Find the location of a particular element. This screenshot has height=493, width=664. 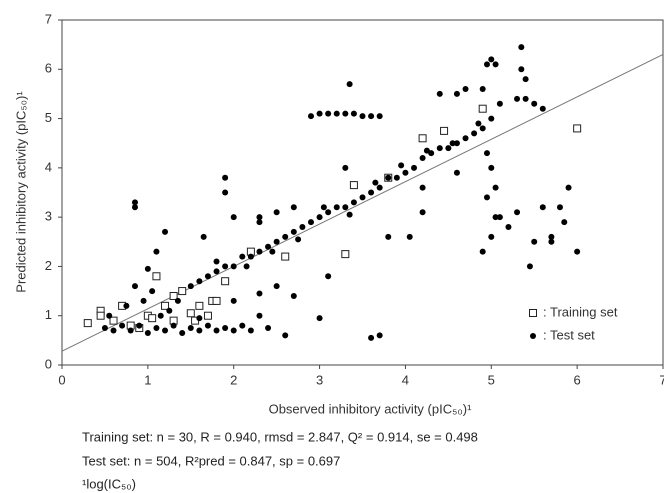

x-tick-label: 0 is located at coordinates (61, 379).